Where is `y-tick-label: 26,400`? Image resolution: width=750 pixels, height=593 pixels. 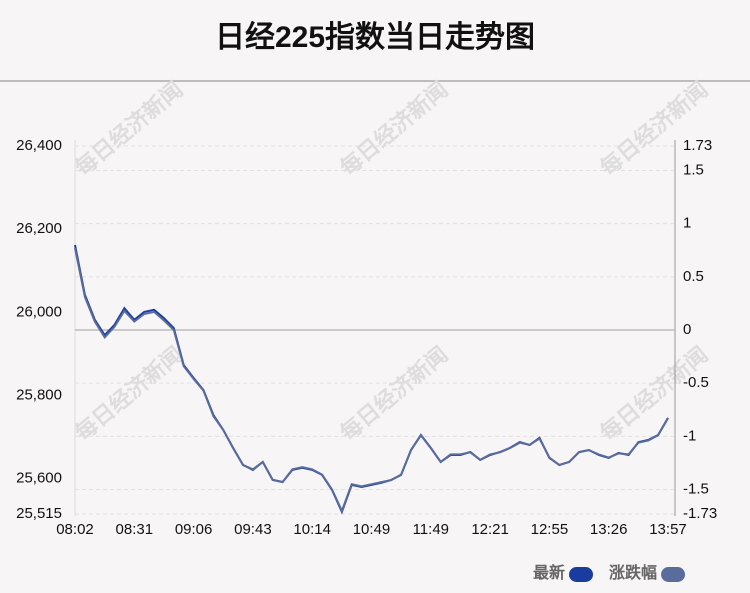
y-tick-label: 26,400 is located at coordinates (39, 145).